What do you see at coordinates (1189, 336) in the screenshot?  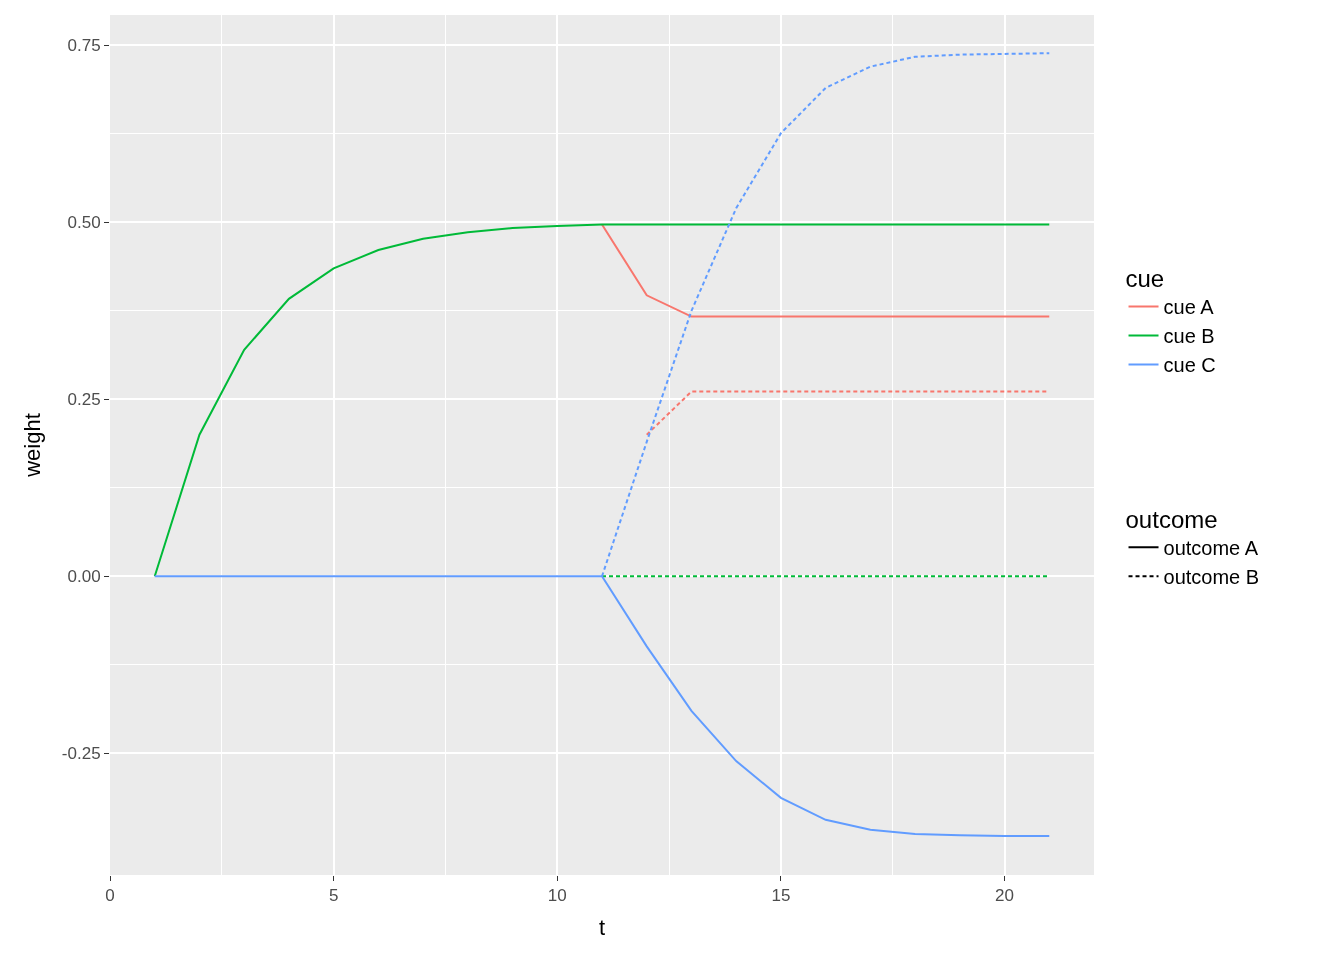 I see `legend-label: cue B` at bounding box center [1189, 336].